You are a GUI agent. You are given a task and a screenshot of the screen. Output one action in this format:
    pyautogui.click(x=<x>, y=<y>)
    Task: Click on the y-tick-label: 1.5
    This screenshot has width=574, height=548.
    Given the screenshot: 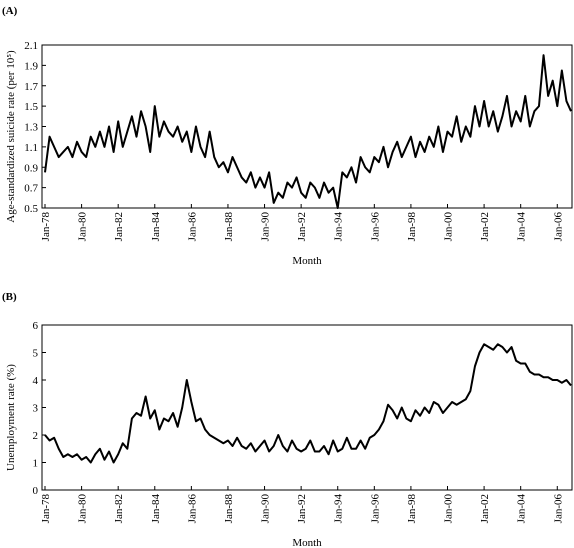 What is the action you would take?
    pyautogui.click(x=31, y=107)
    